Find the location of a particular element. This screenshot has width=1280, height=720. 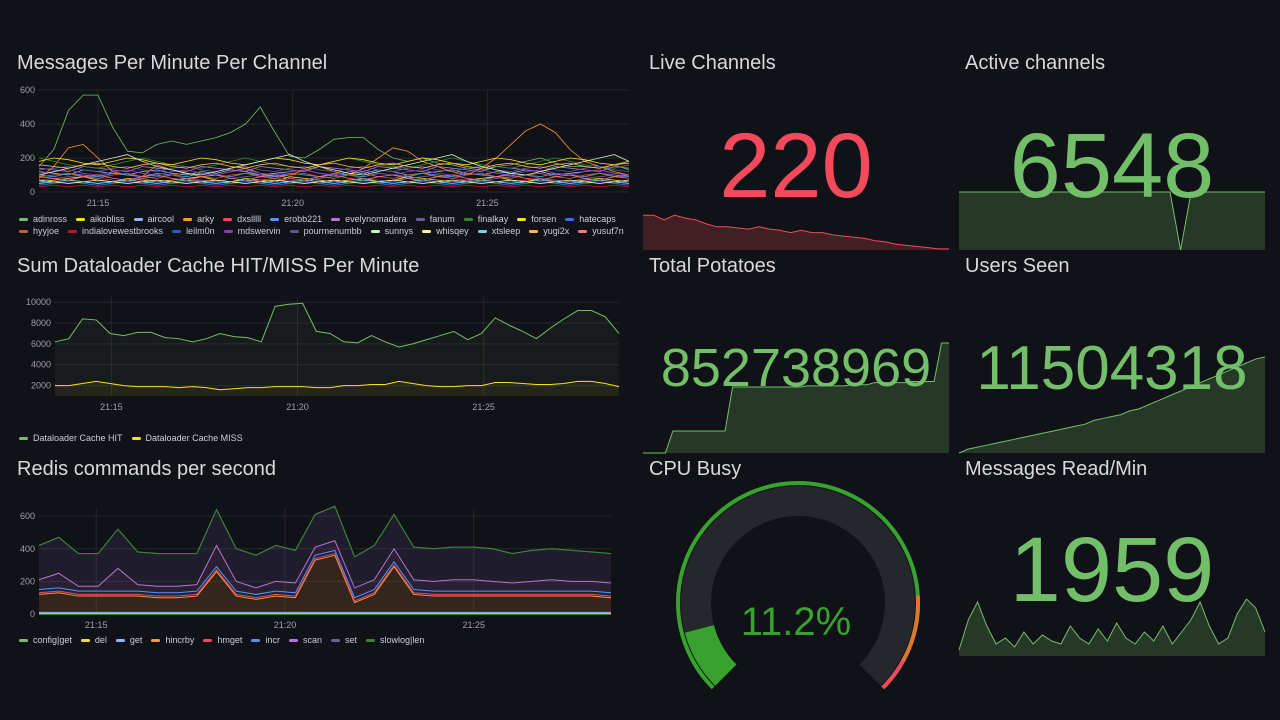

legend-item: indialovewestbrooks is located at coordinates (115, 231).